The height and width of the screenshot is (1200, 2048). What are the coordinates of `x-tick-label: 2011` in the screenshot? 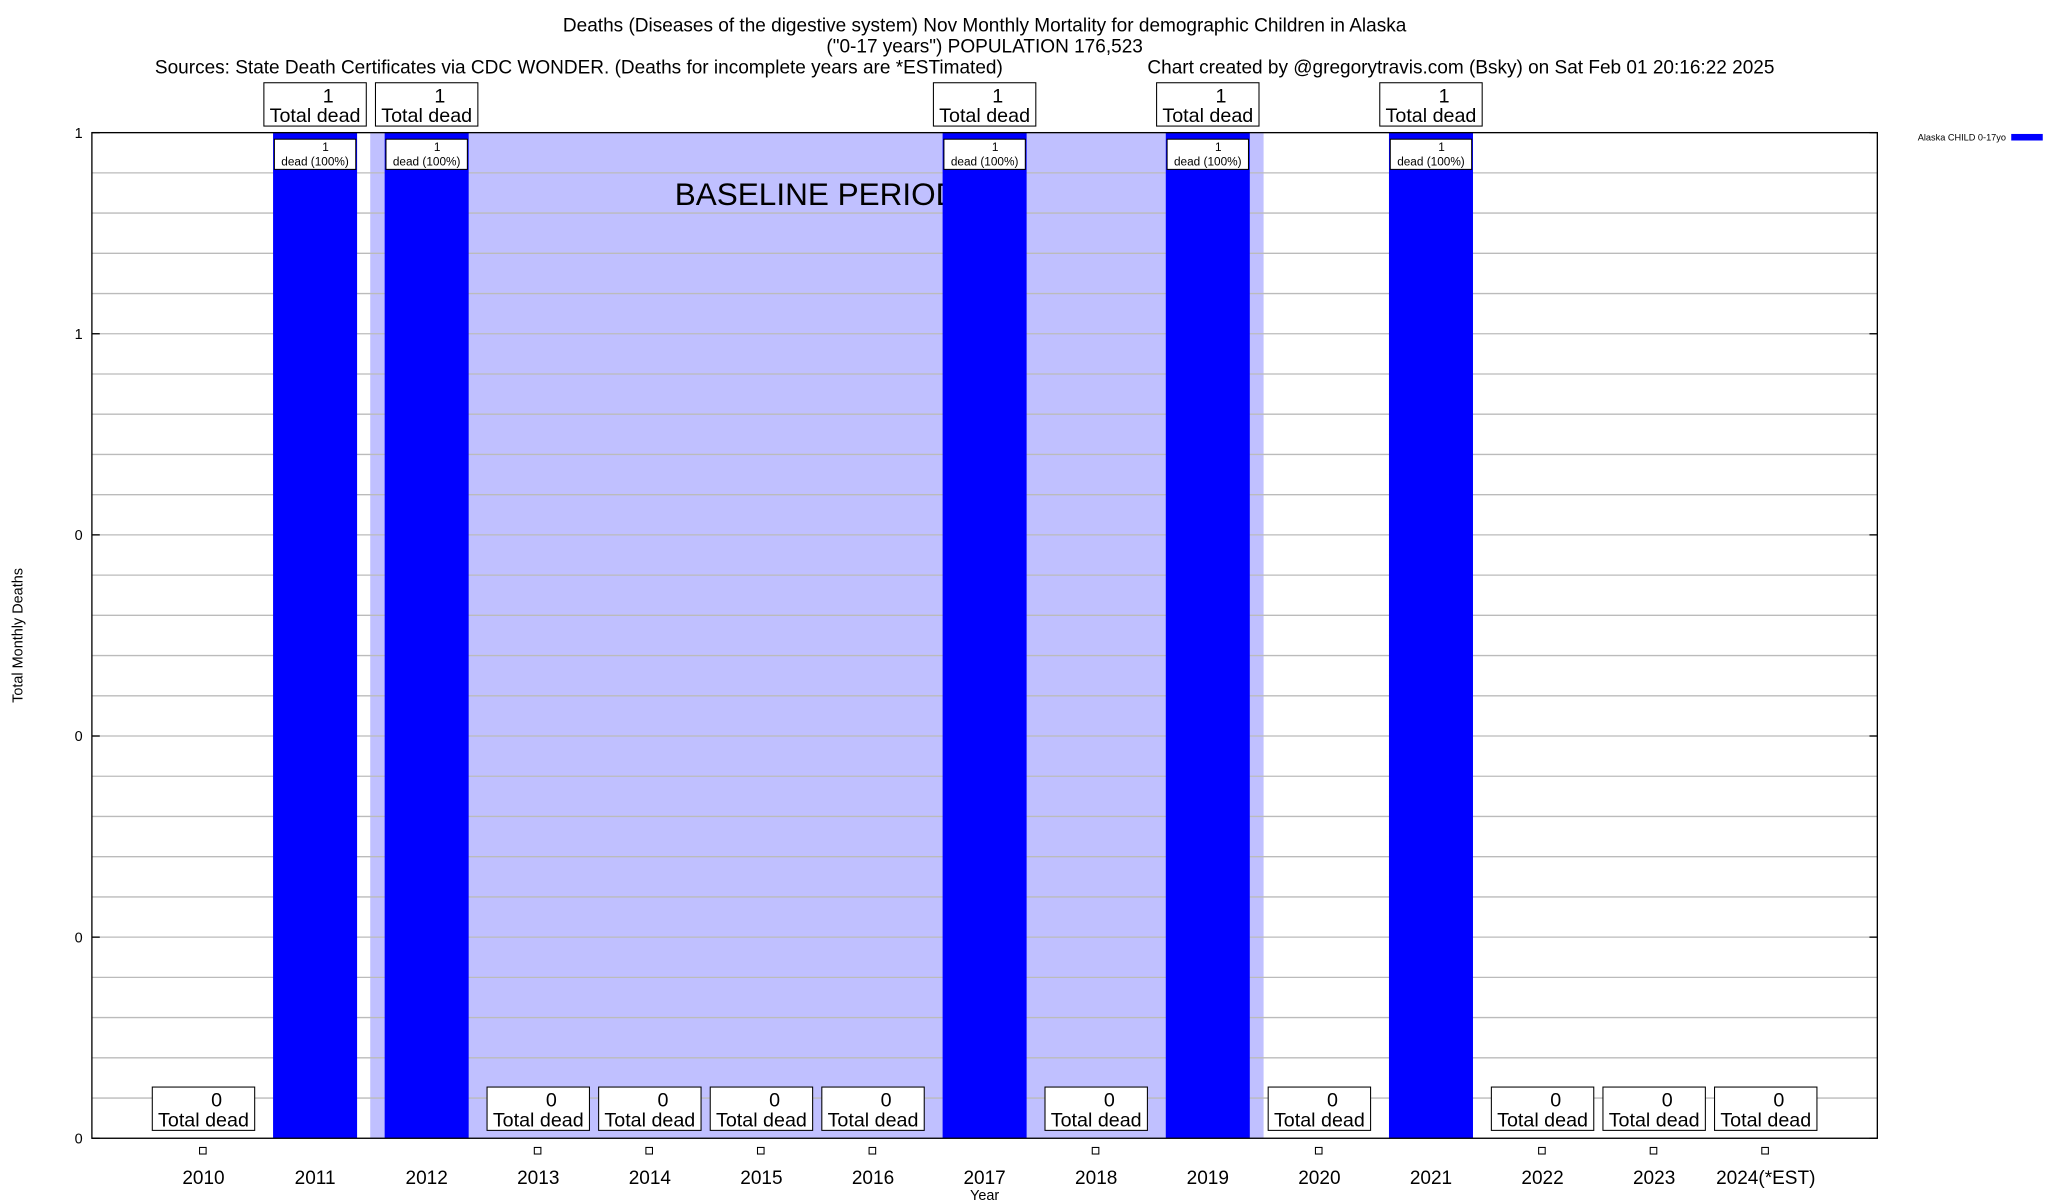 It's located at (315, 1178).